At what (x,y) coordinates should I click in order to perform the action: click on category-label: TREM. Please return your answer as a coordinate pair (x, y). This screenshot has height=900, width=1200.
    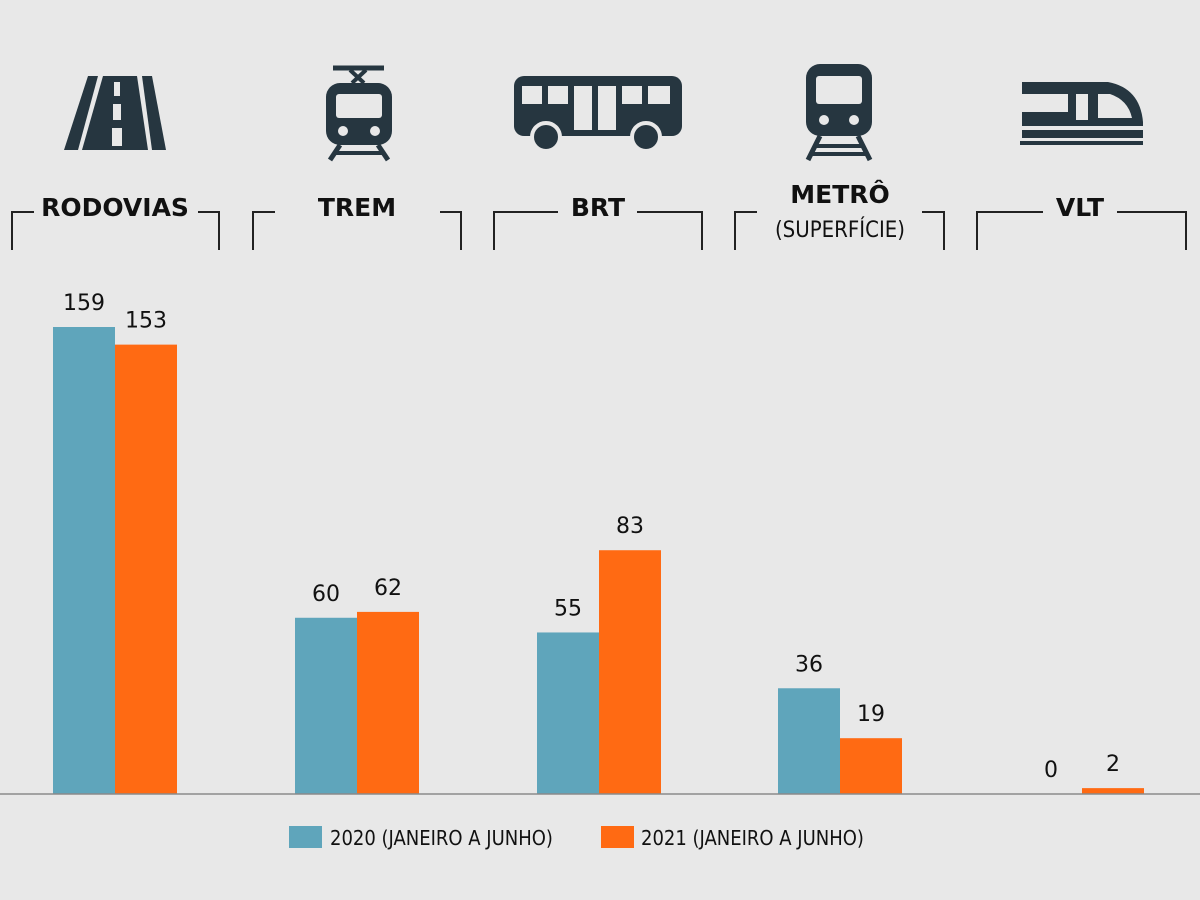
    Looking at the image, I should click on (357, 207).